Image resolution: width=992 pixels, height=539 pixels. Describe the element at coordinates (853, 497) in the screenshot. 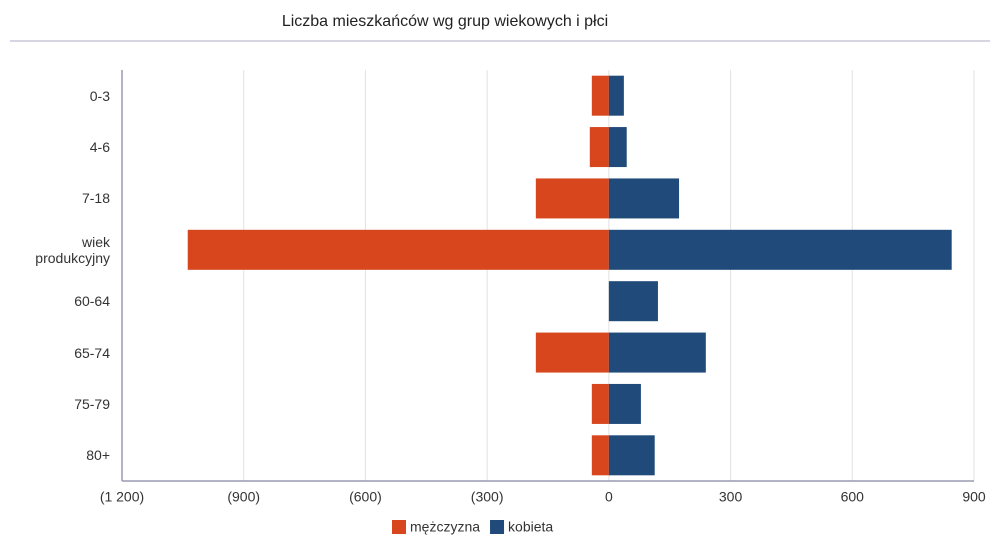

I see `x-tick-label: 600` at that location.